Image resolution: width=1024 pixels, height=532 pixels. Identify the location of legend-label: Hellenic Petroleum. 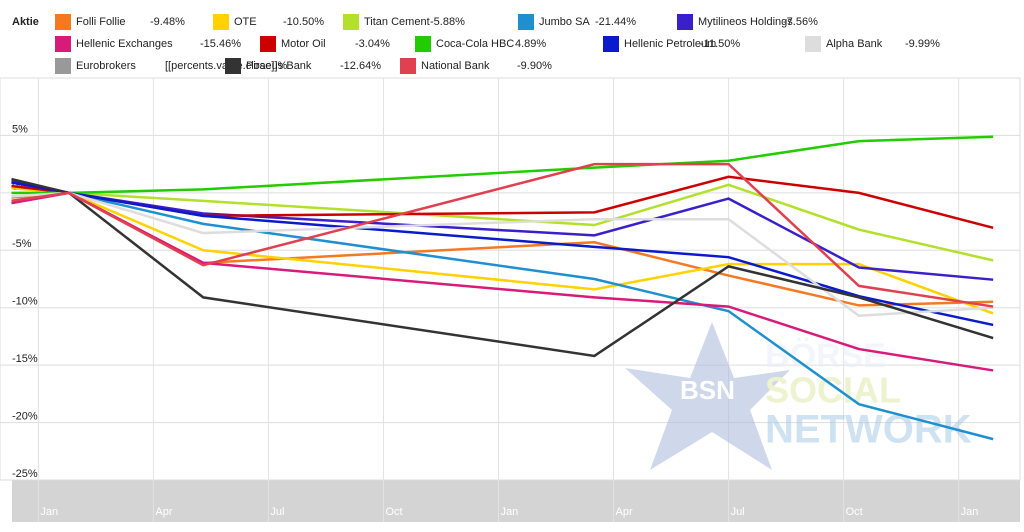
(670, 44).